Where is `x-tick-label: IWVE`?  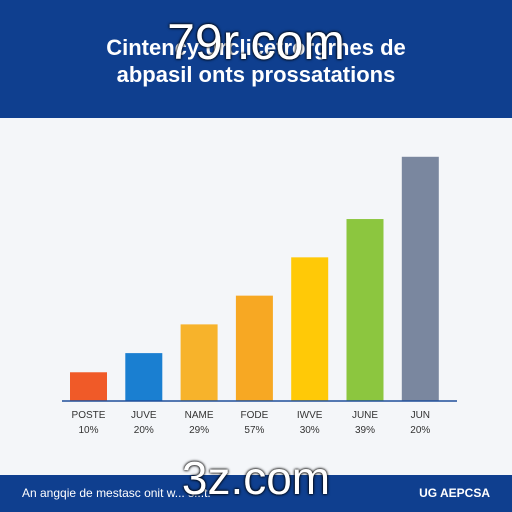 x-tick-label: IWVE is located at coordinates (310, 415).